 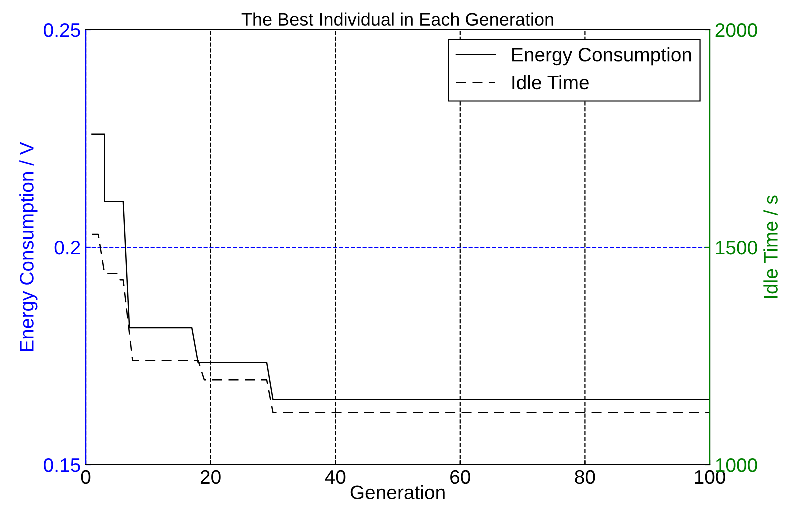 What do you see at coordinates (397, 492) in the screenshot?
I see `x-axis-title: Generation` at bounding box center [397, 492].